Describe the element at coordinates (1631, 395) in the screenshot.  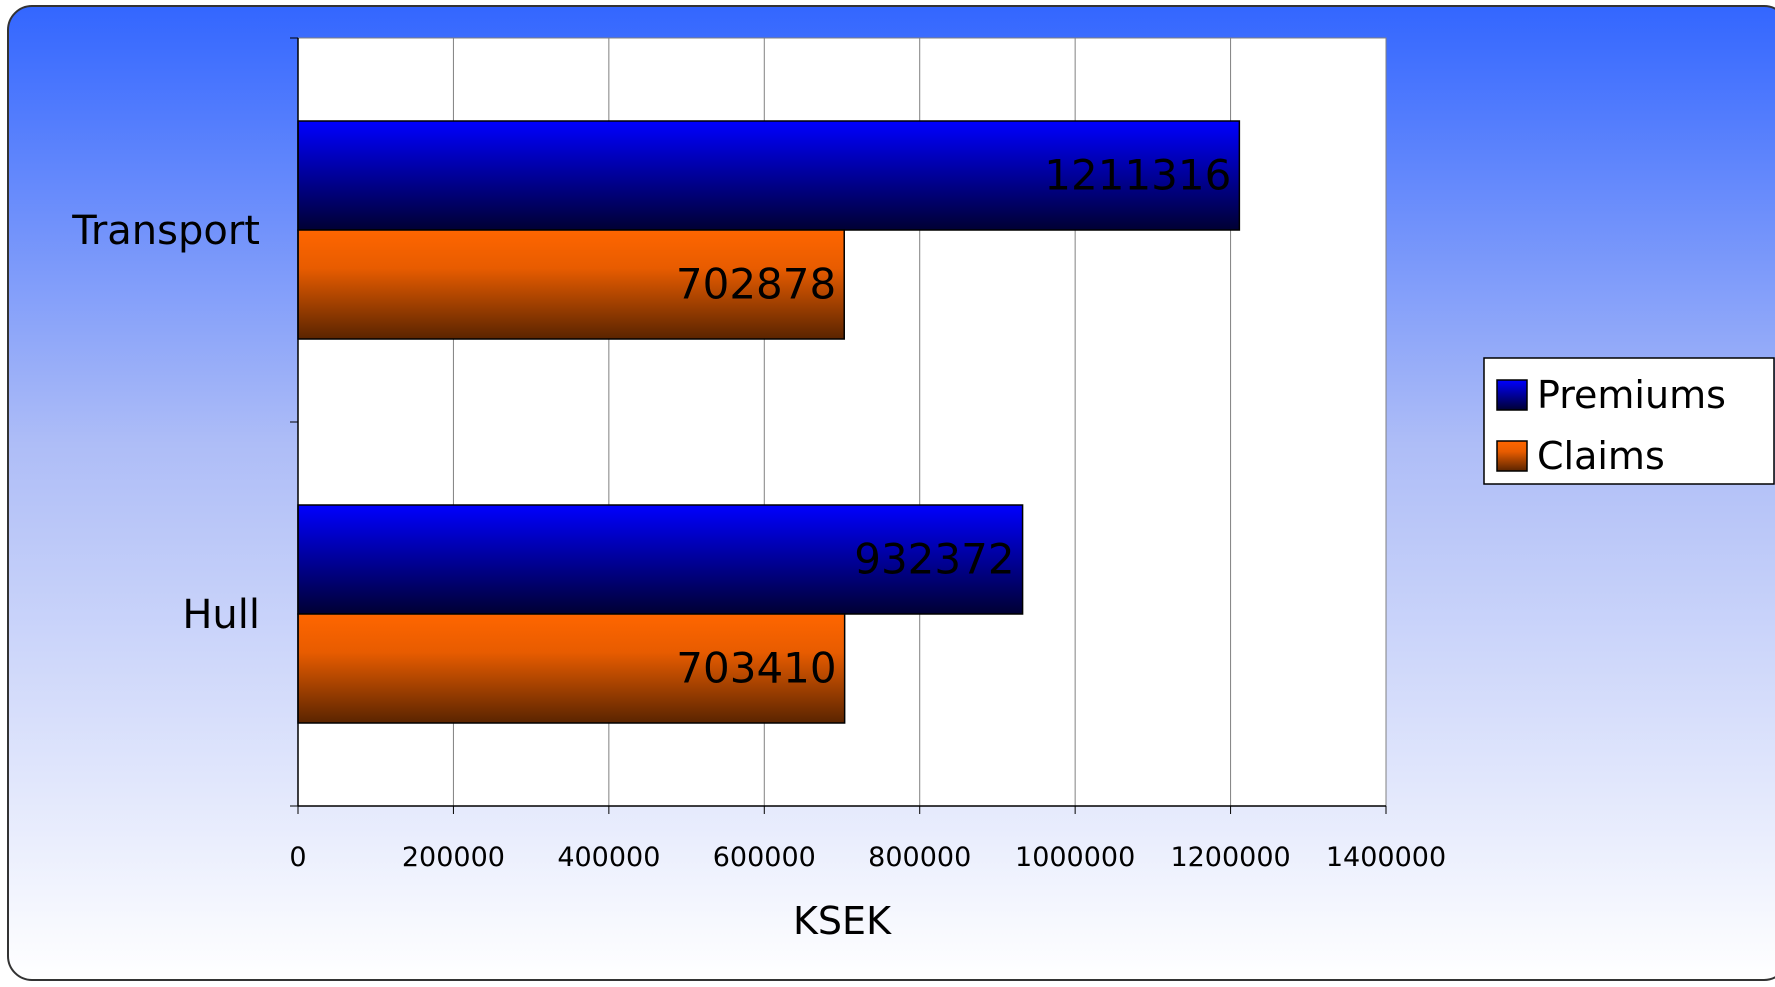
I see `legend-label-premiums: Premiums` at that location.